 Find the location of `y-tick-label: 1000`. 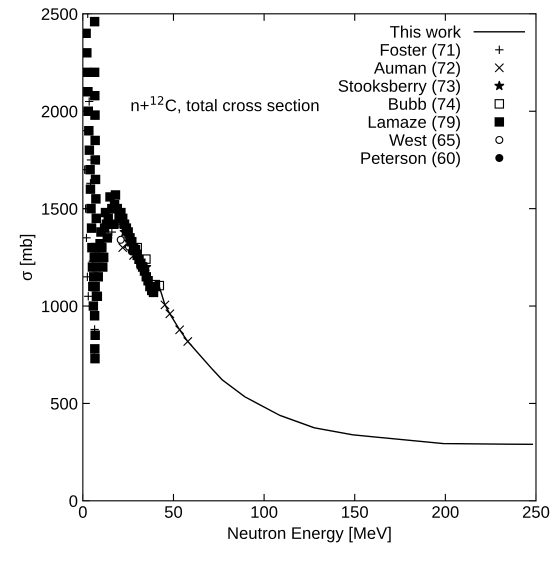

y-tick-label: 1000 is located at coordinates (60, 306).